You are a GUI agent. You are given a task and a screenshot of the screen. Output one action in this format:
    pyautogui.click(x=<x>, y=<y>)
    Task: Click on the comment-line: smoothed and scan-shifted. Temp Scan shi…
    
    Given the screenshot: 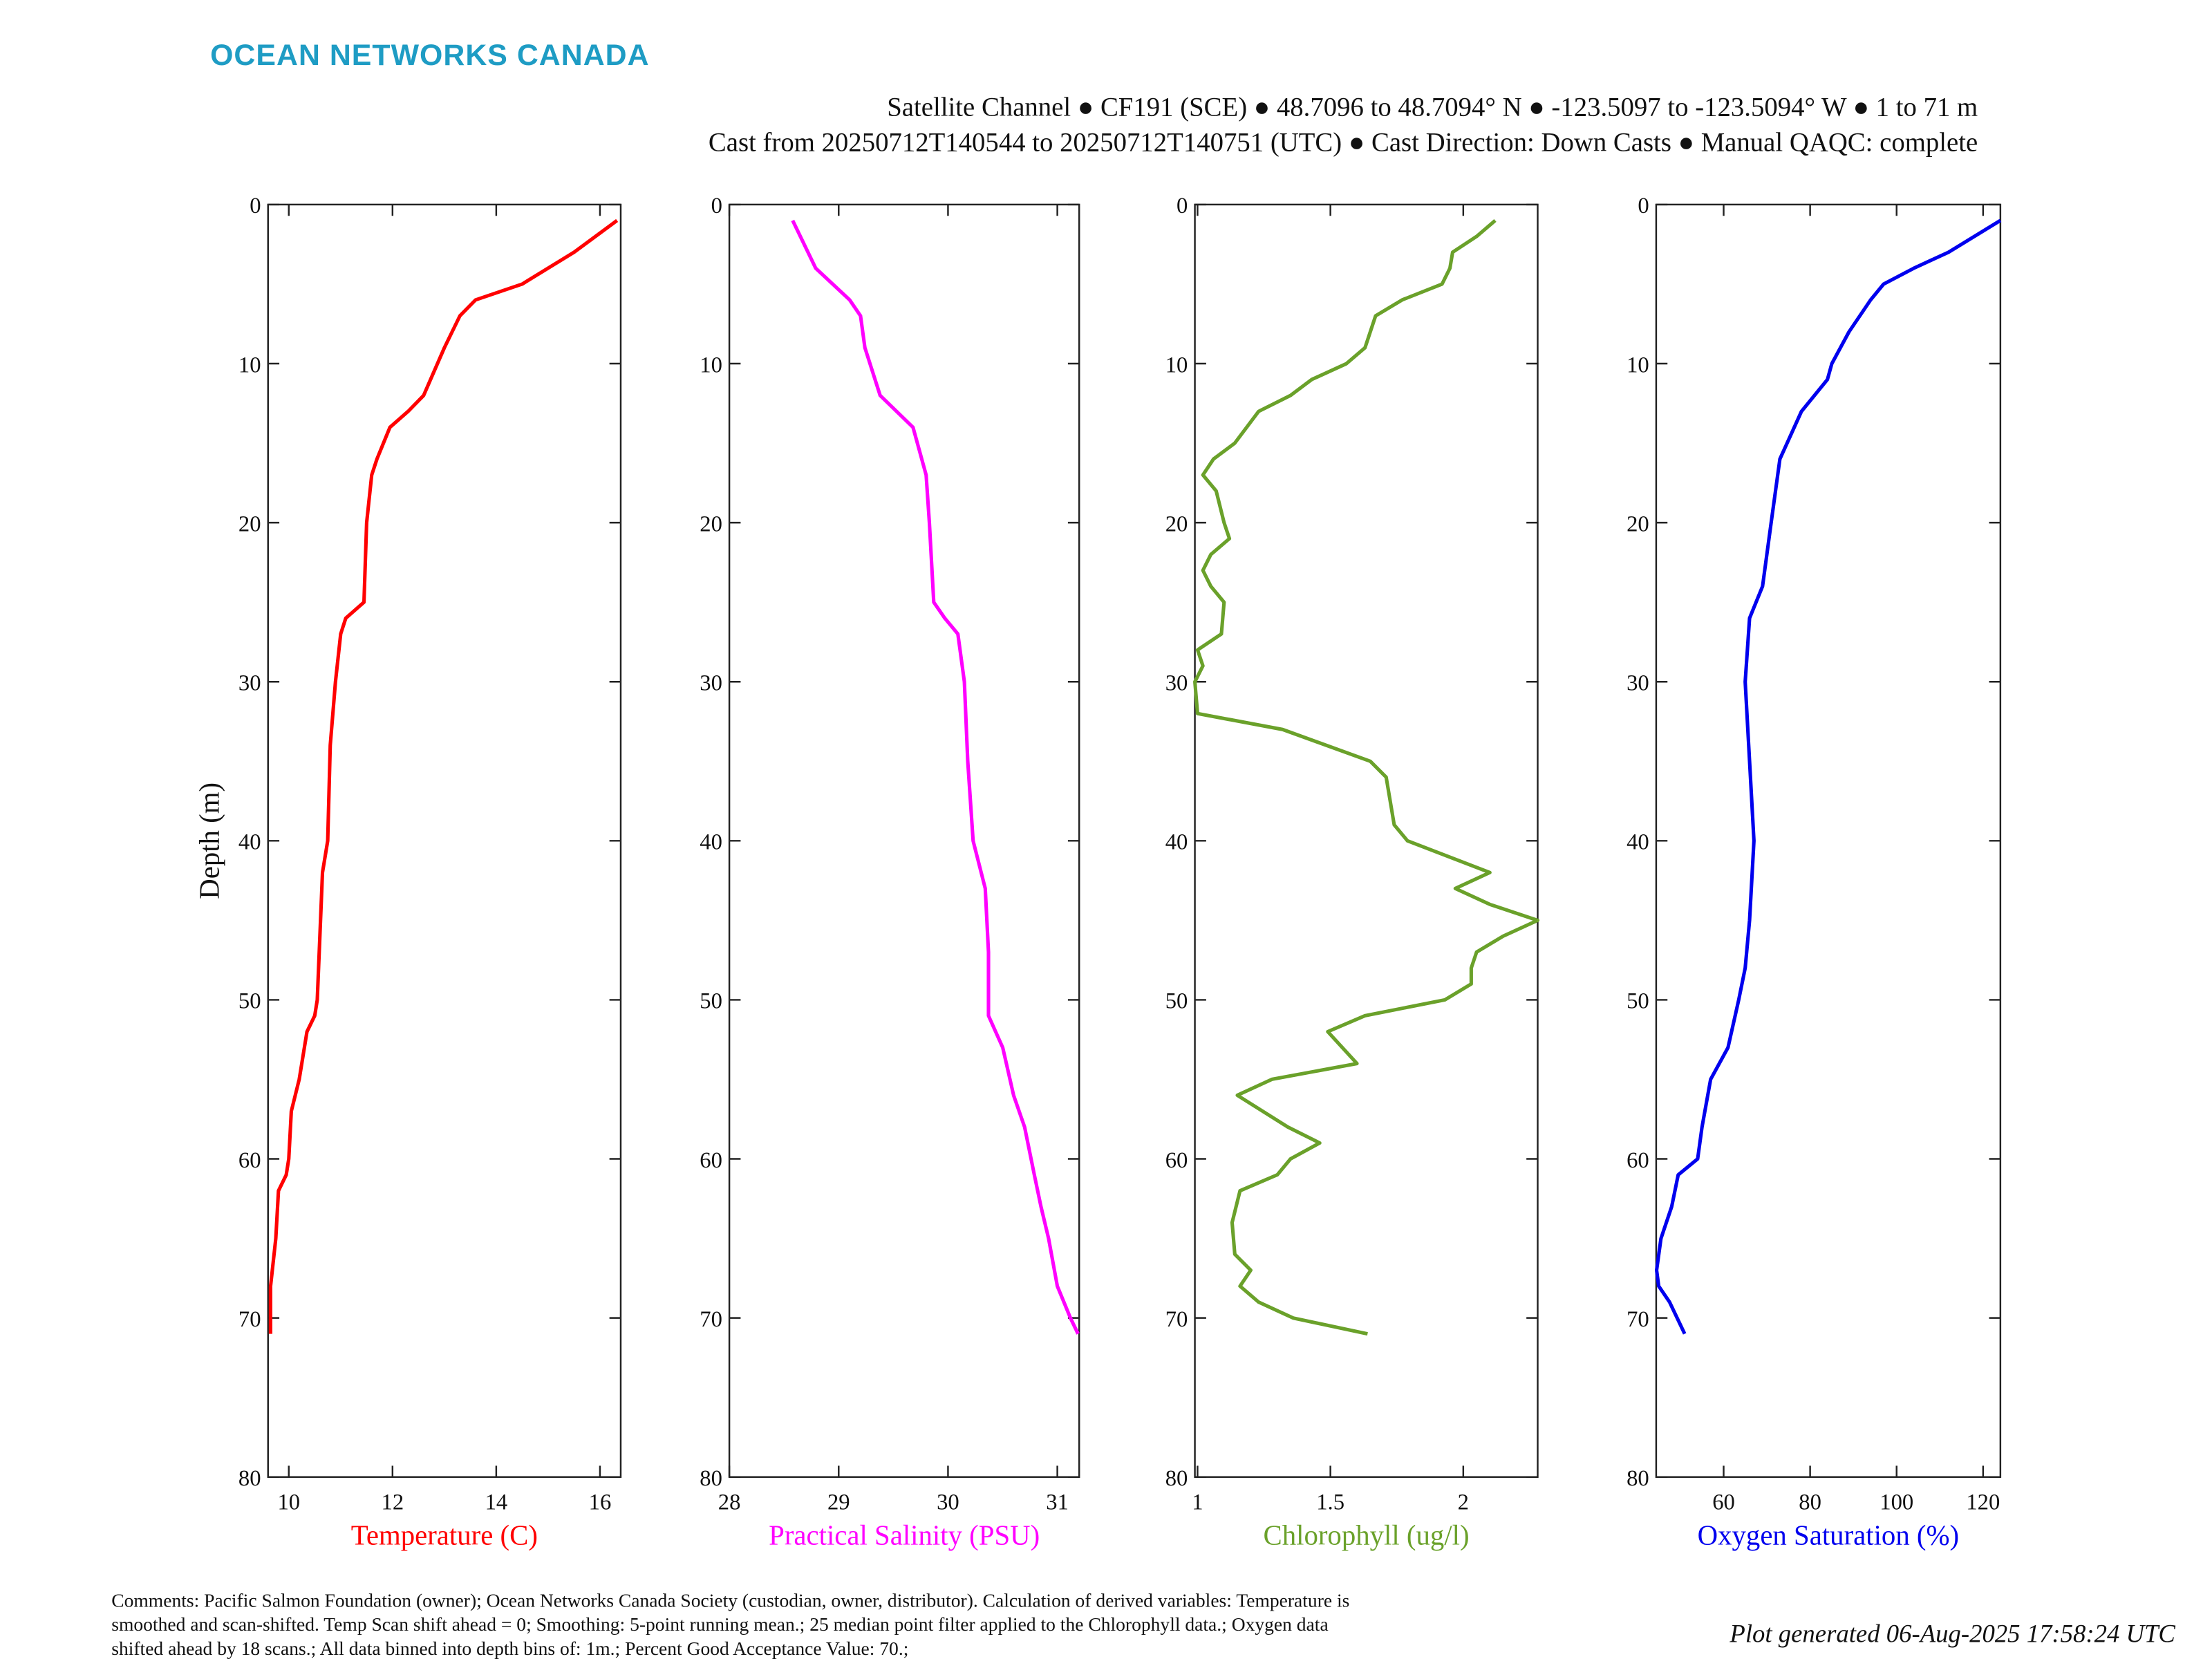 What is the action you would take?
    pyautogui.click(x=719, y=1624)
    